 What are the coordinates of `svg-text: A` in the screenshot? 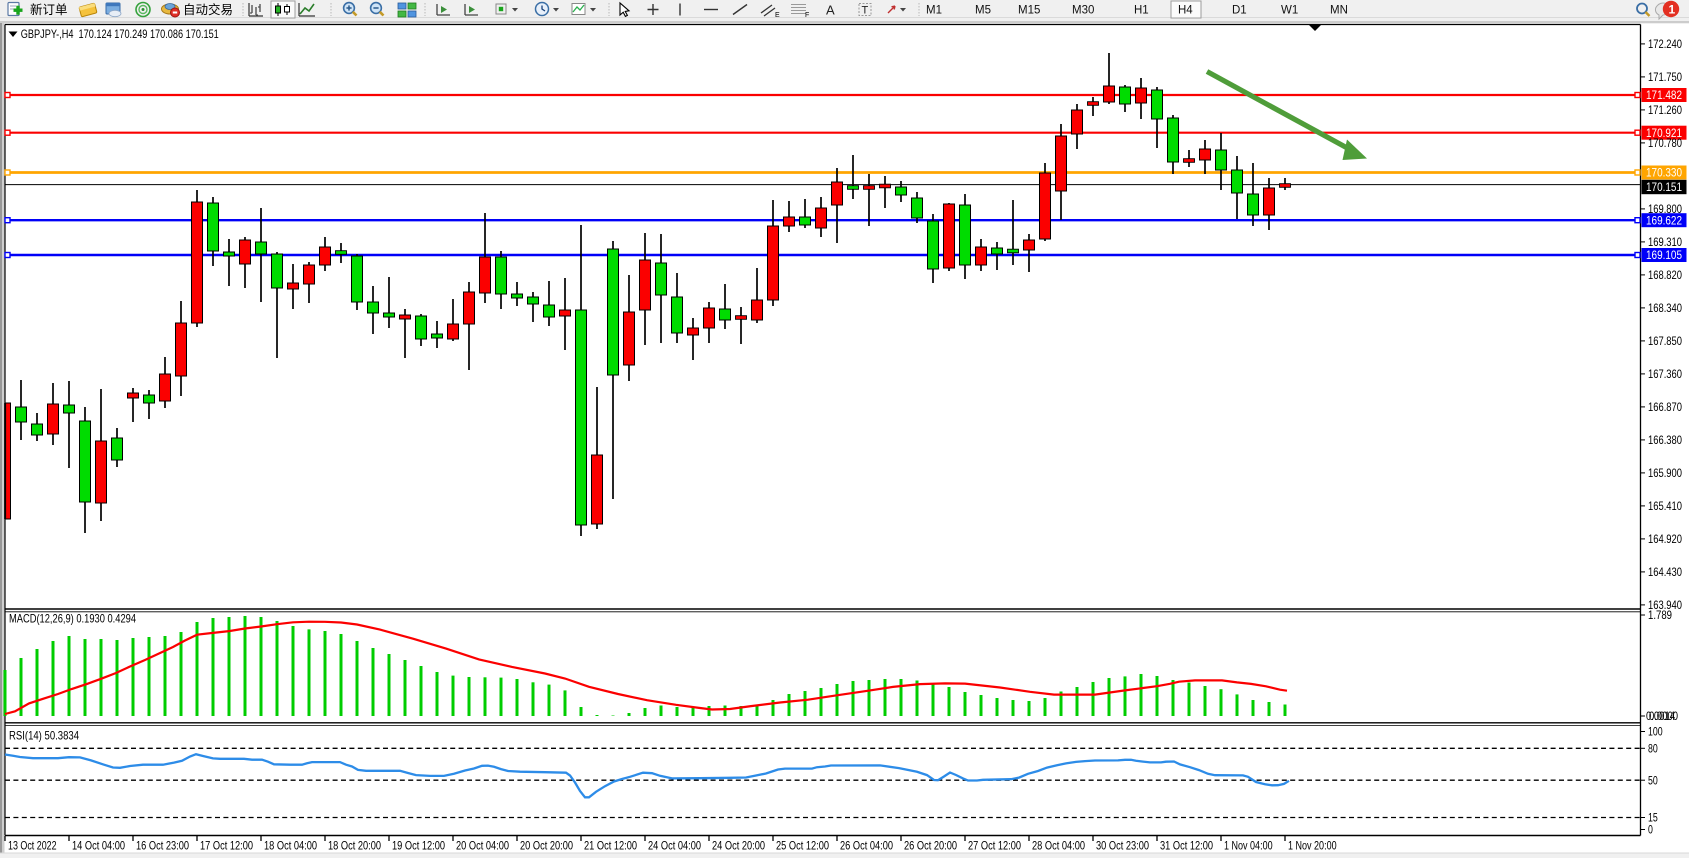 It's located at (830, 10).